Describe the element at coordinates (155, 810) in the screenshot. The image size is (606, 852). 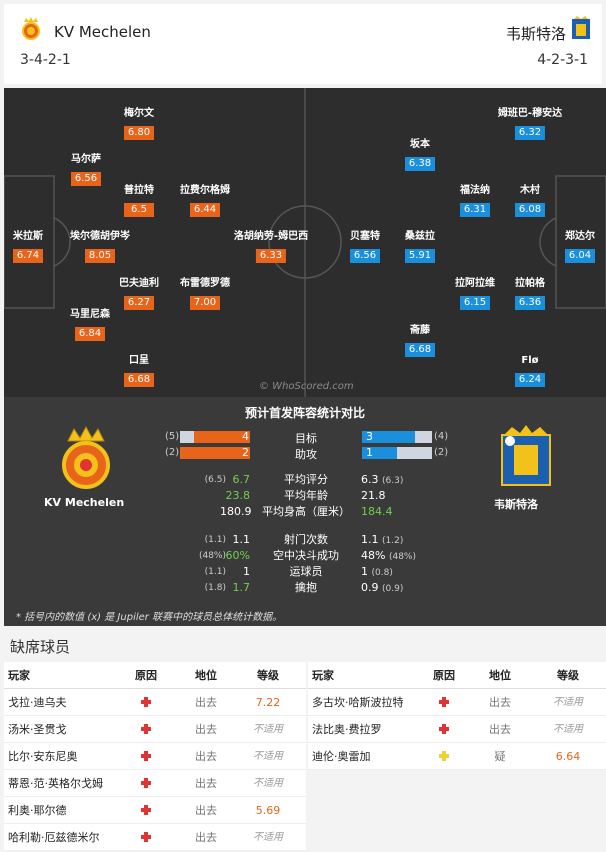
I see `table-row: 利奥·耶尔德 出去 5.69` at that location.